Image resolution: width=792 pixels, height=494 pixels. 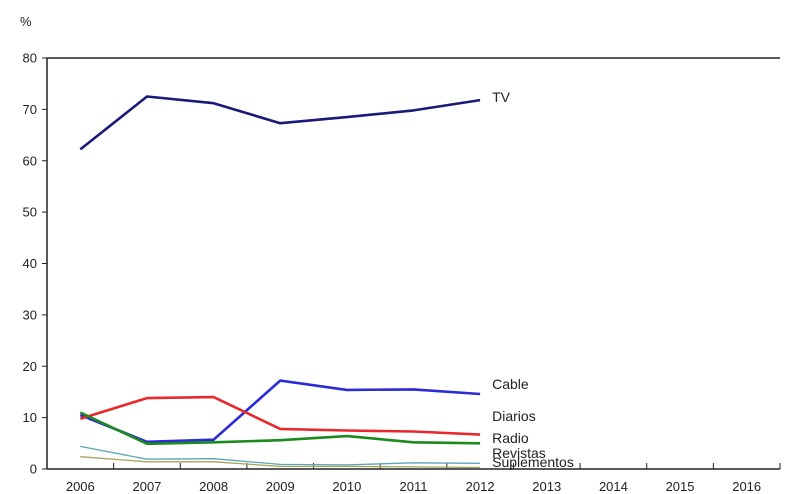 I want to click on series-line-diarios, so click(x=280, y=415).